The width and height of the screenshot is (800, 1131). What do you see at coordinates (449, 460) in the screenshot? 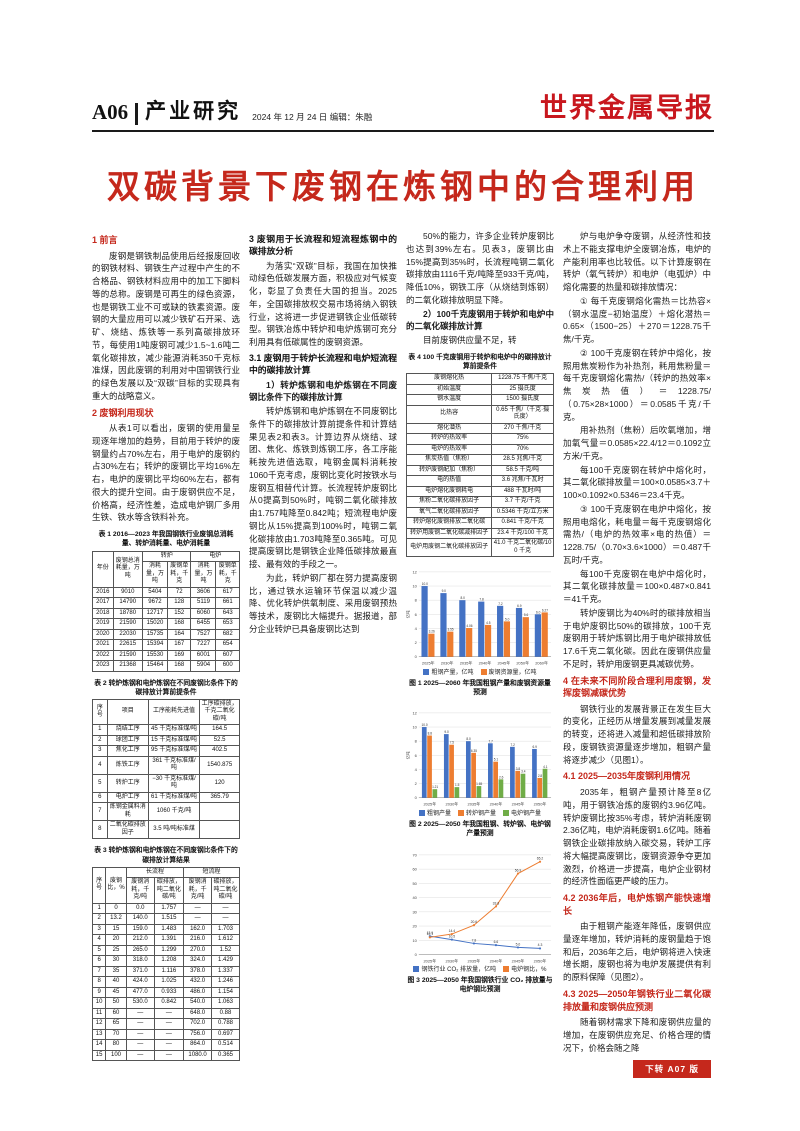
I see `table-cell: 焦炭热值（焦粉）` at bounding box center [449, 460].